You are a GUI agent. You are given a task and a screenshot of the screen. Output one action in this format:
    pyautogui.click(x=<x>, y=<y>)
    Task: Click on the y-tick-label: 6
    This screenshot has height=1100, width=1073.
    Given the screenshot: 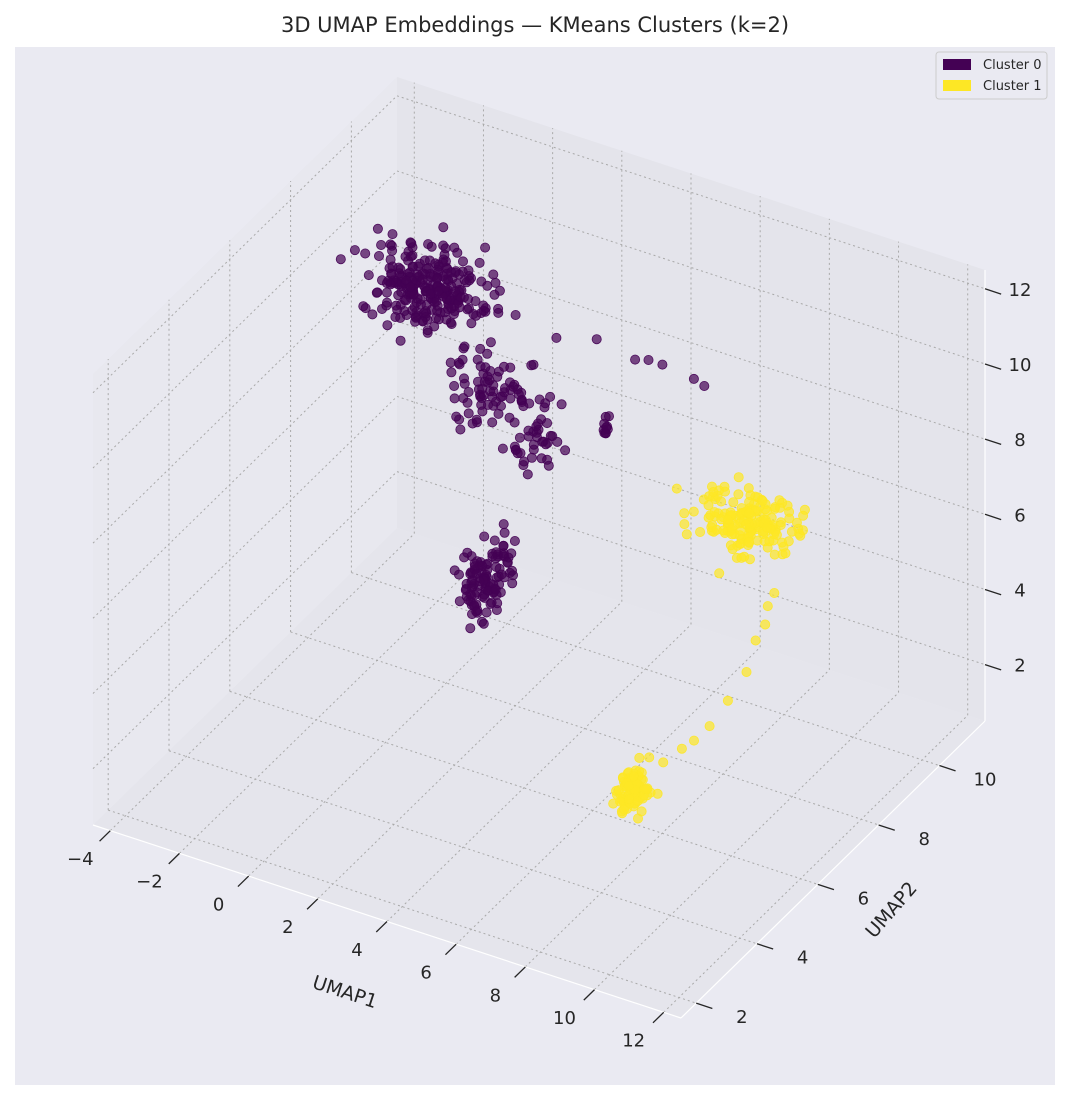 What is the action you would take?
    pyautogui.click(x=863, y=898)
    